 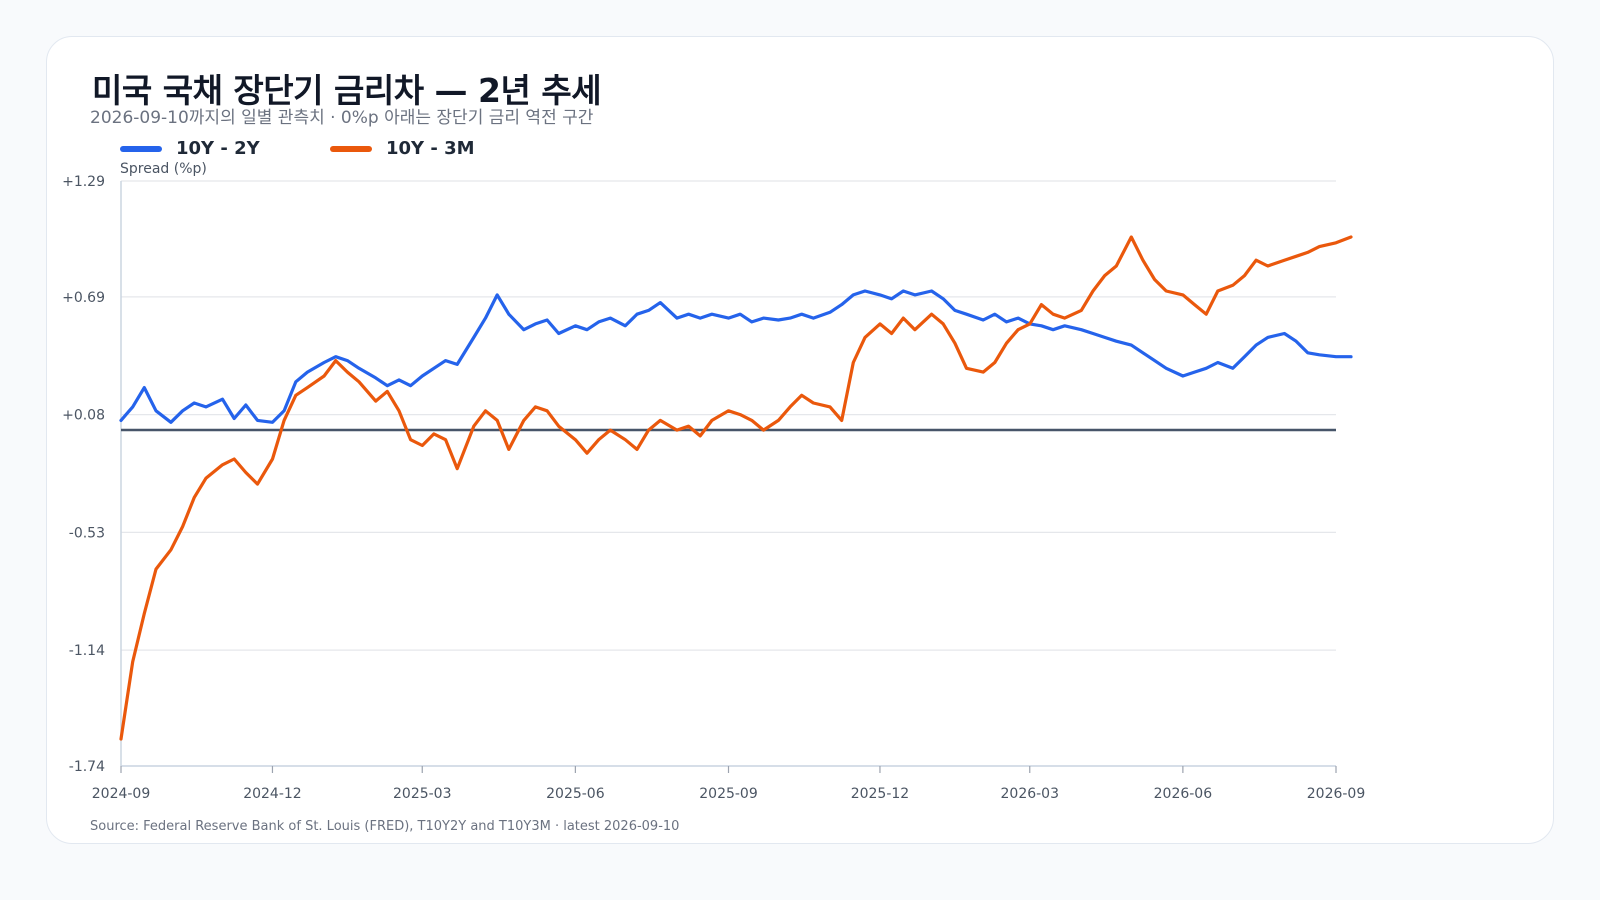 What do you see at coordinates (87, 533) in the screenshot?
I see `y-tick-label: -0.53` at bounding box center [87, 533].